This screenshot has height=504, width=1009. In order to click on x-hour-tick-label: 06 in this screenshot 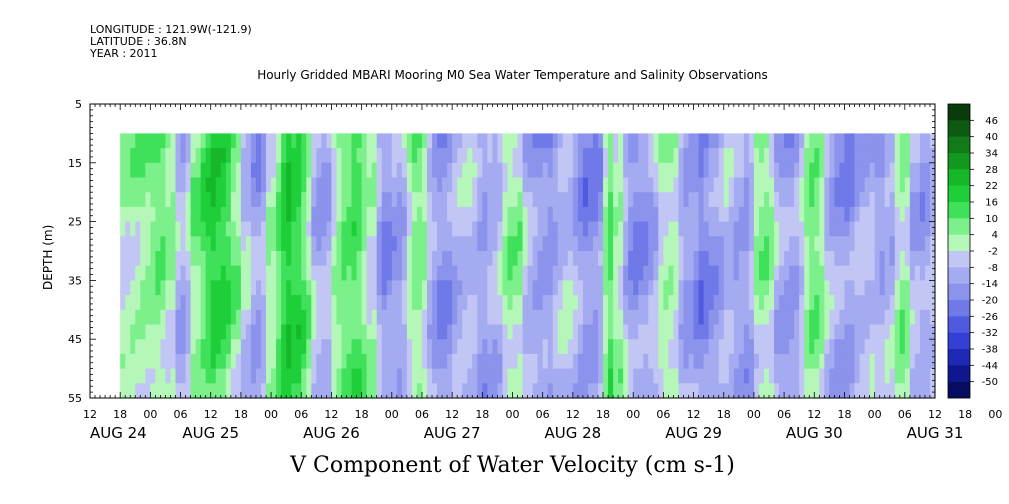, I will do `click(905, 414)`.